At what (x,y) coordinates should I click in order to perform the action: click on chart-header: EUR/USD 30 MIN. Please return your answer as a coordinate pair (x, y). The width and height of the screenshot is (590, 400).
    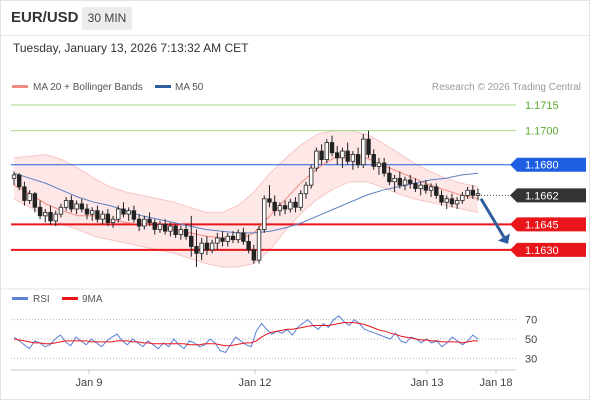
    Looking at the image, I should click on (295, 18).